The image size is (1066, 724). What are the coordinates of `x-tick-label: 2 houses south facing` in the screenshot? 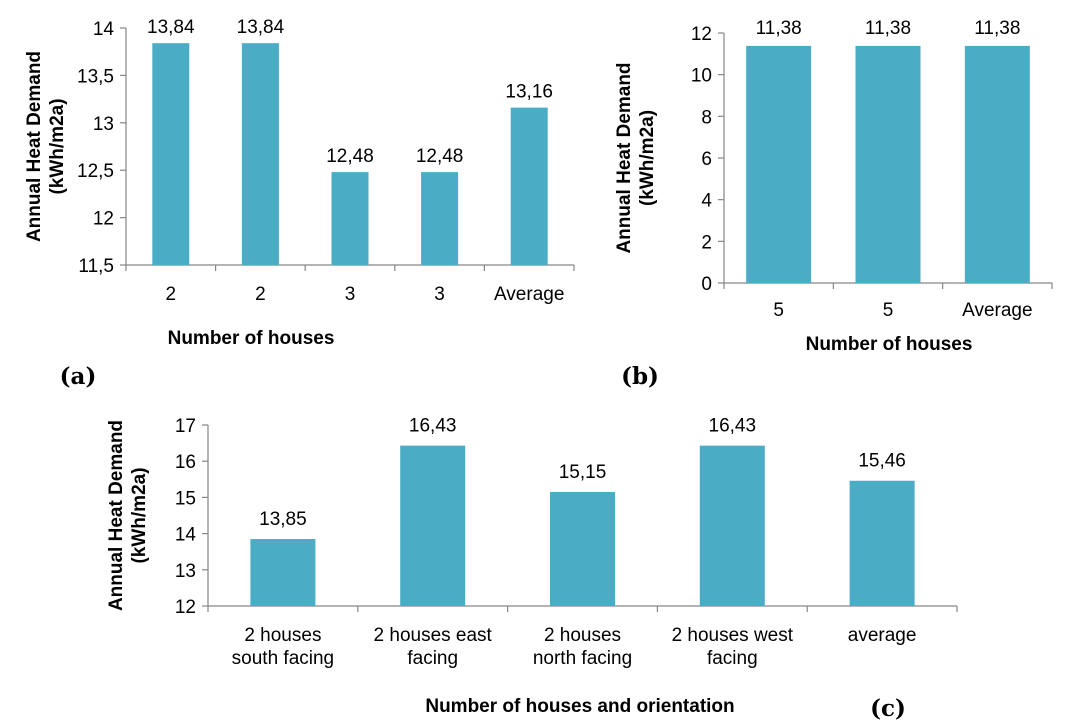 It's located at (283, 647).